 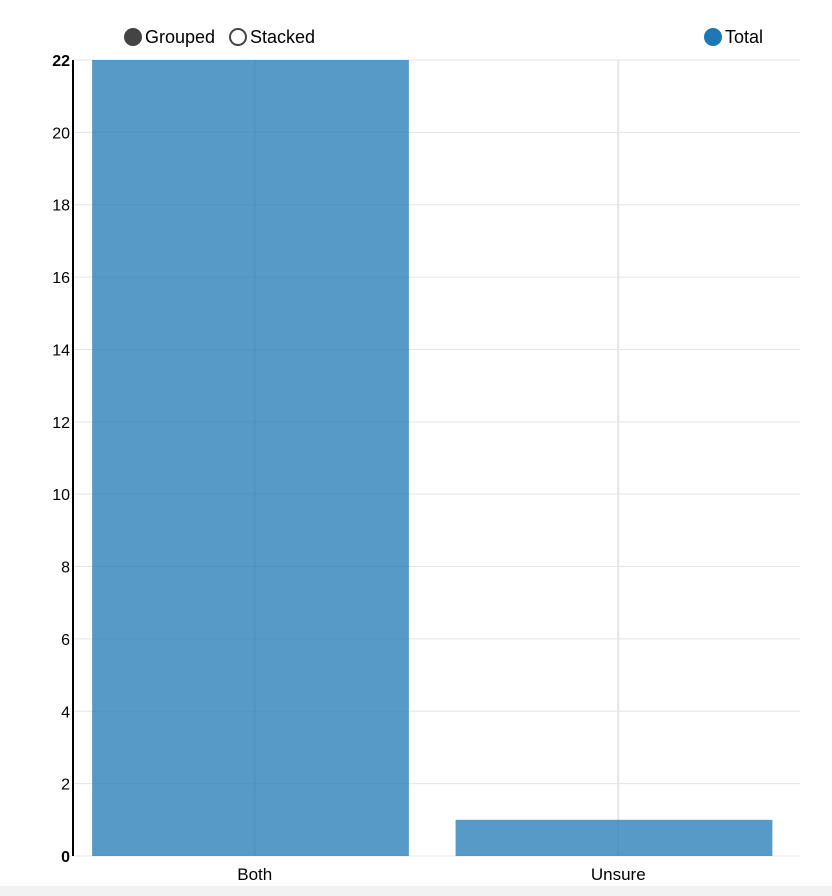 I want to click on y-tick-label: 0, so click(x=65, y=857).